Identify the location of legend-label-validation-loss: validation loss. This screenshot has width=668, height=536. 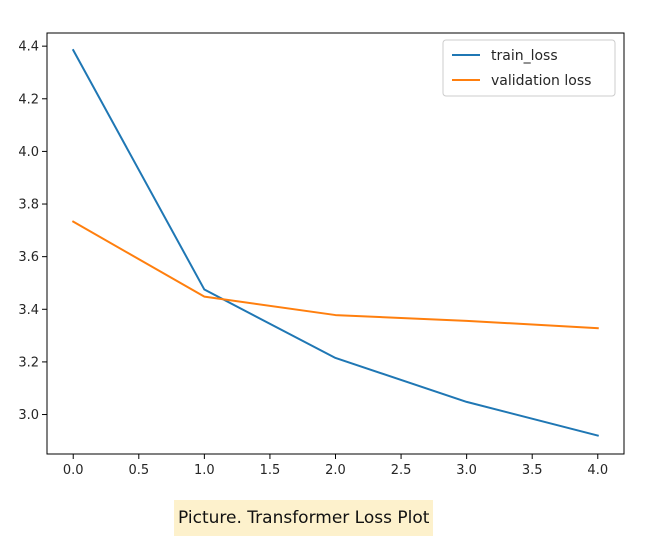
(541, 81).